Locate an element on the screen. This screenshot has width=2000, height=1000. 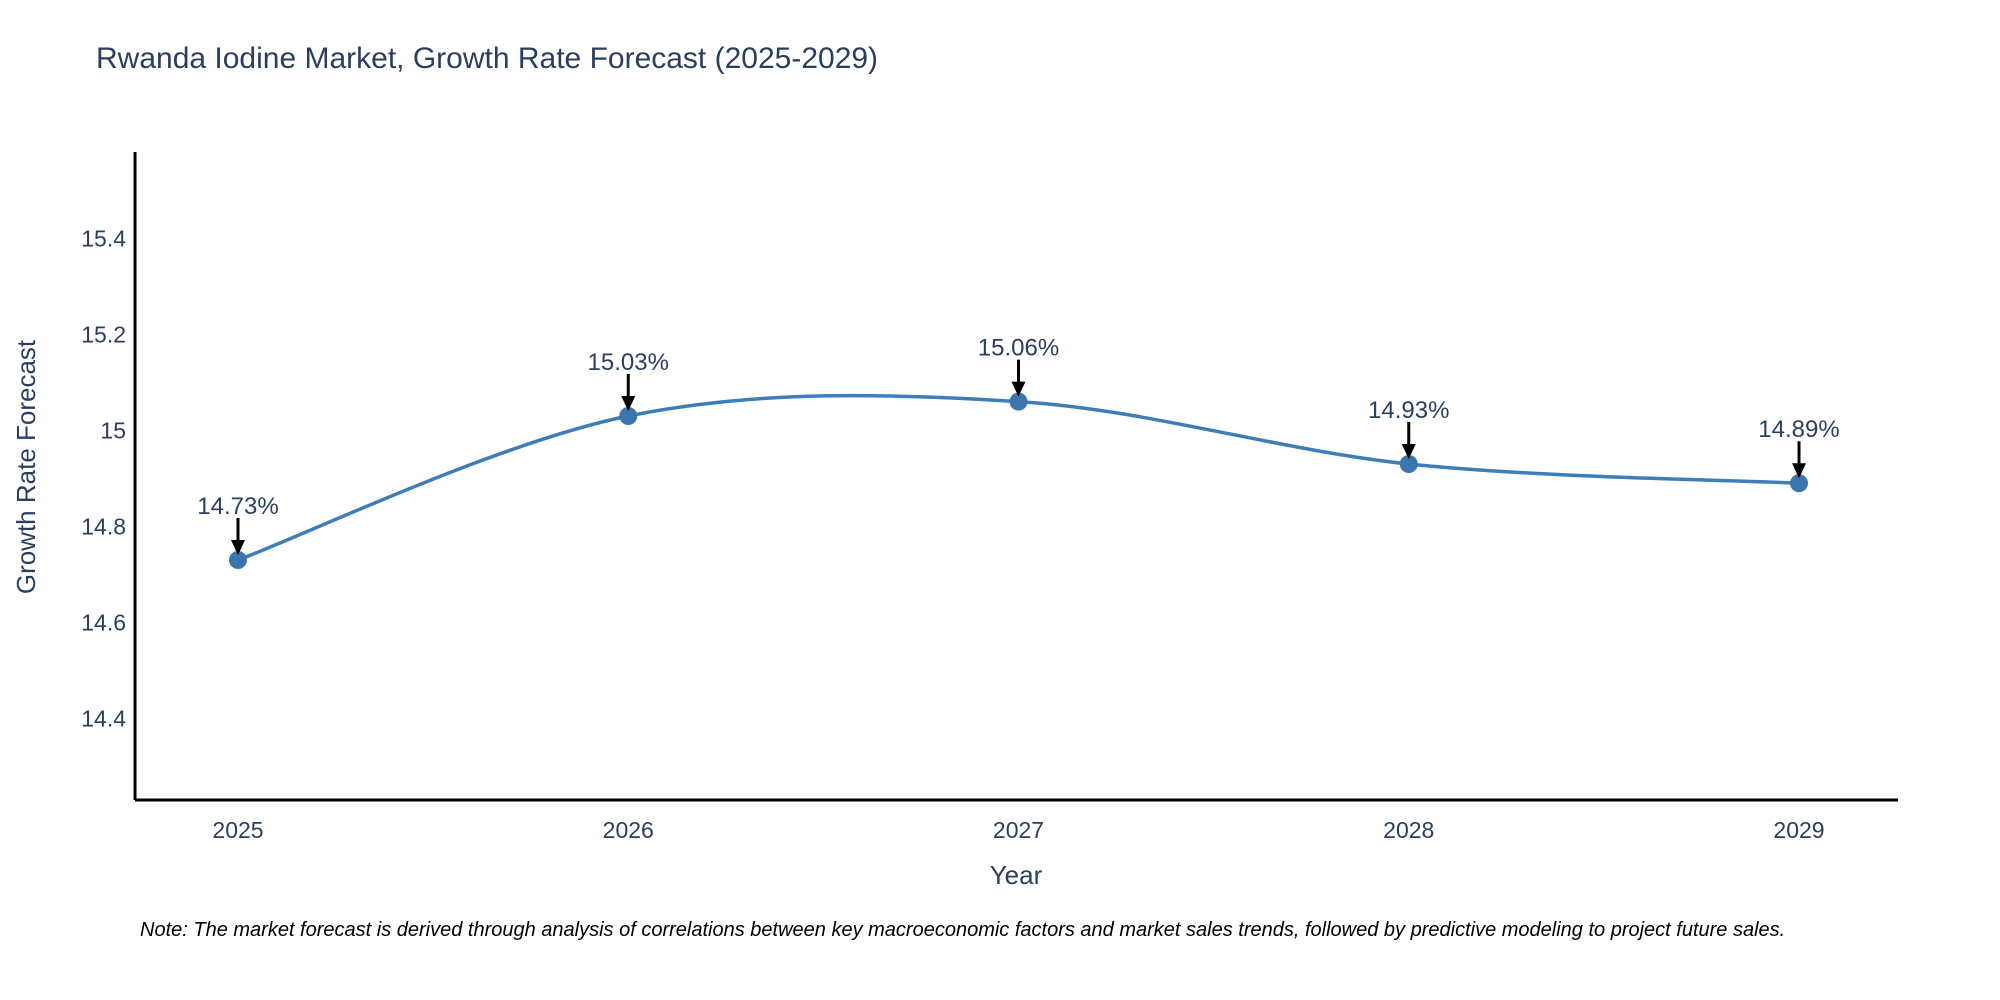
point-annotation-label: 14.89% is located at coordinates (1798, 429).